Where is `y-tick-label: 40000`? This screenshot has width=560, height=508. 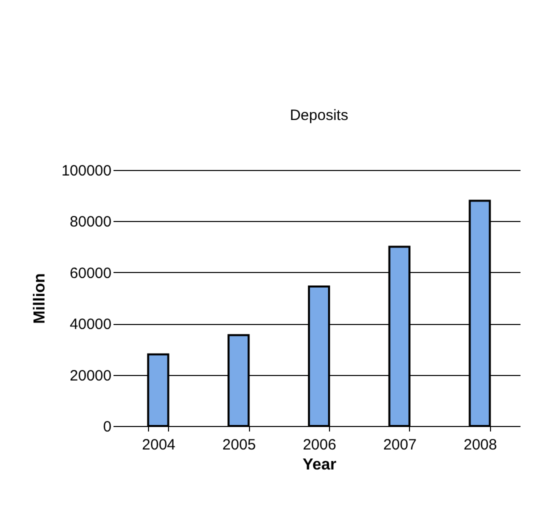
y-tick-label: 40000 is located at coordinates (91, 325).